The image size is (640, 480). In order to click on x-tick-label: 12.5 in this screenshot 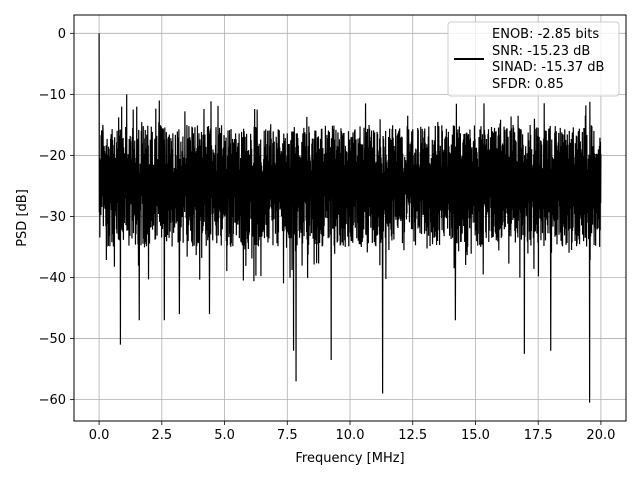, I will do `click(412, 435)`.